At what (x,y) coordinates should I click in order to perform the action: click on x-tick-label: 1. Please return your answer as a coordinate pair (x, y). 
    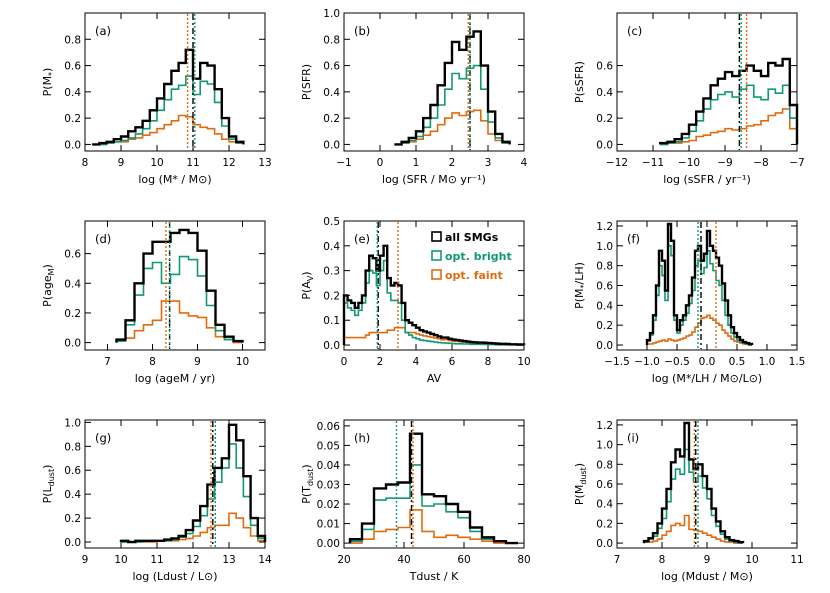
    Looking at the image, I should click on (416, 163).